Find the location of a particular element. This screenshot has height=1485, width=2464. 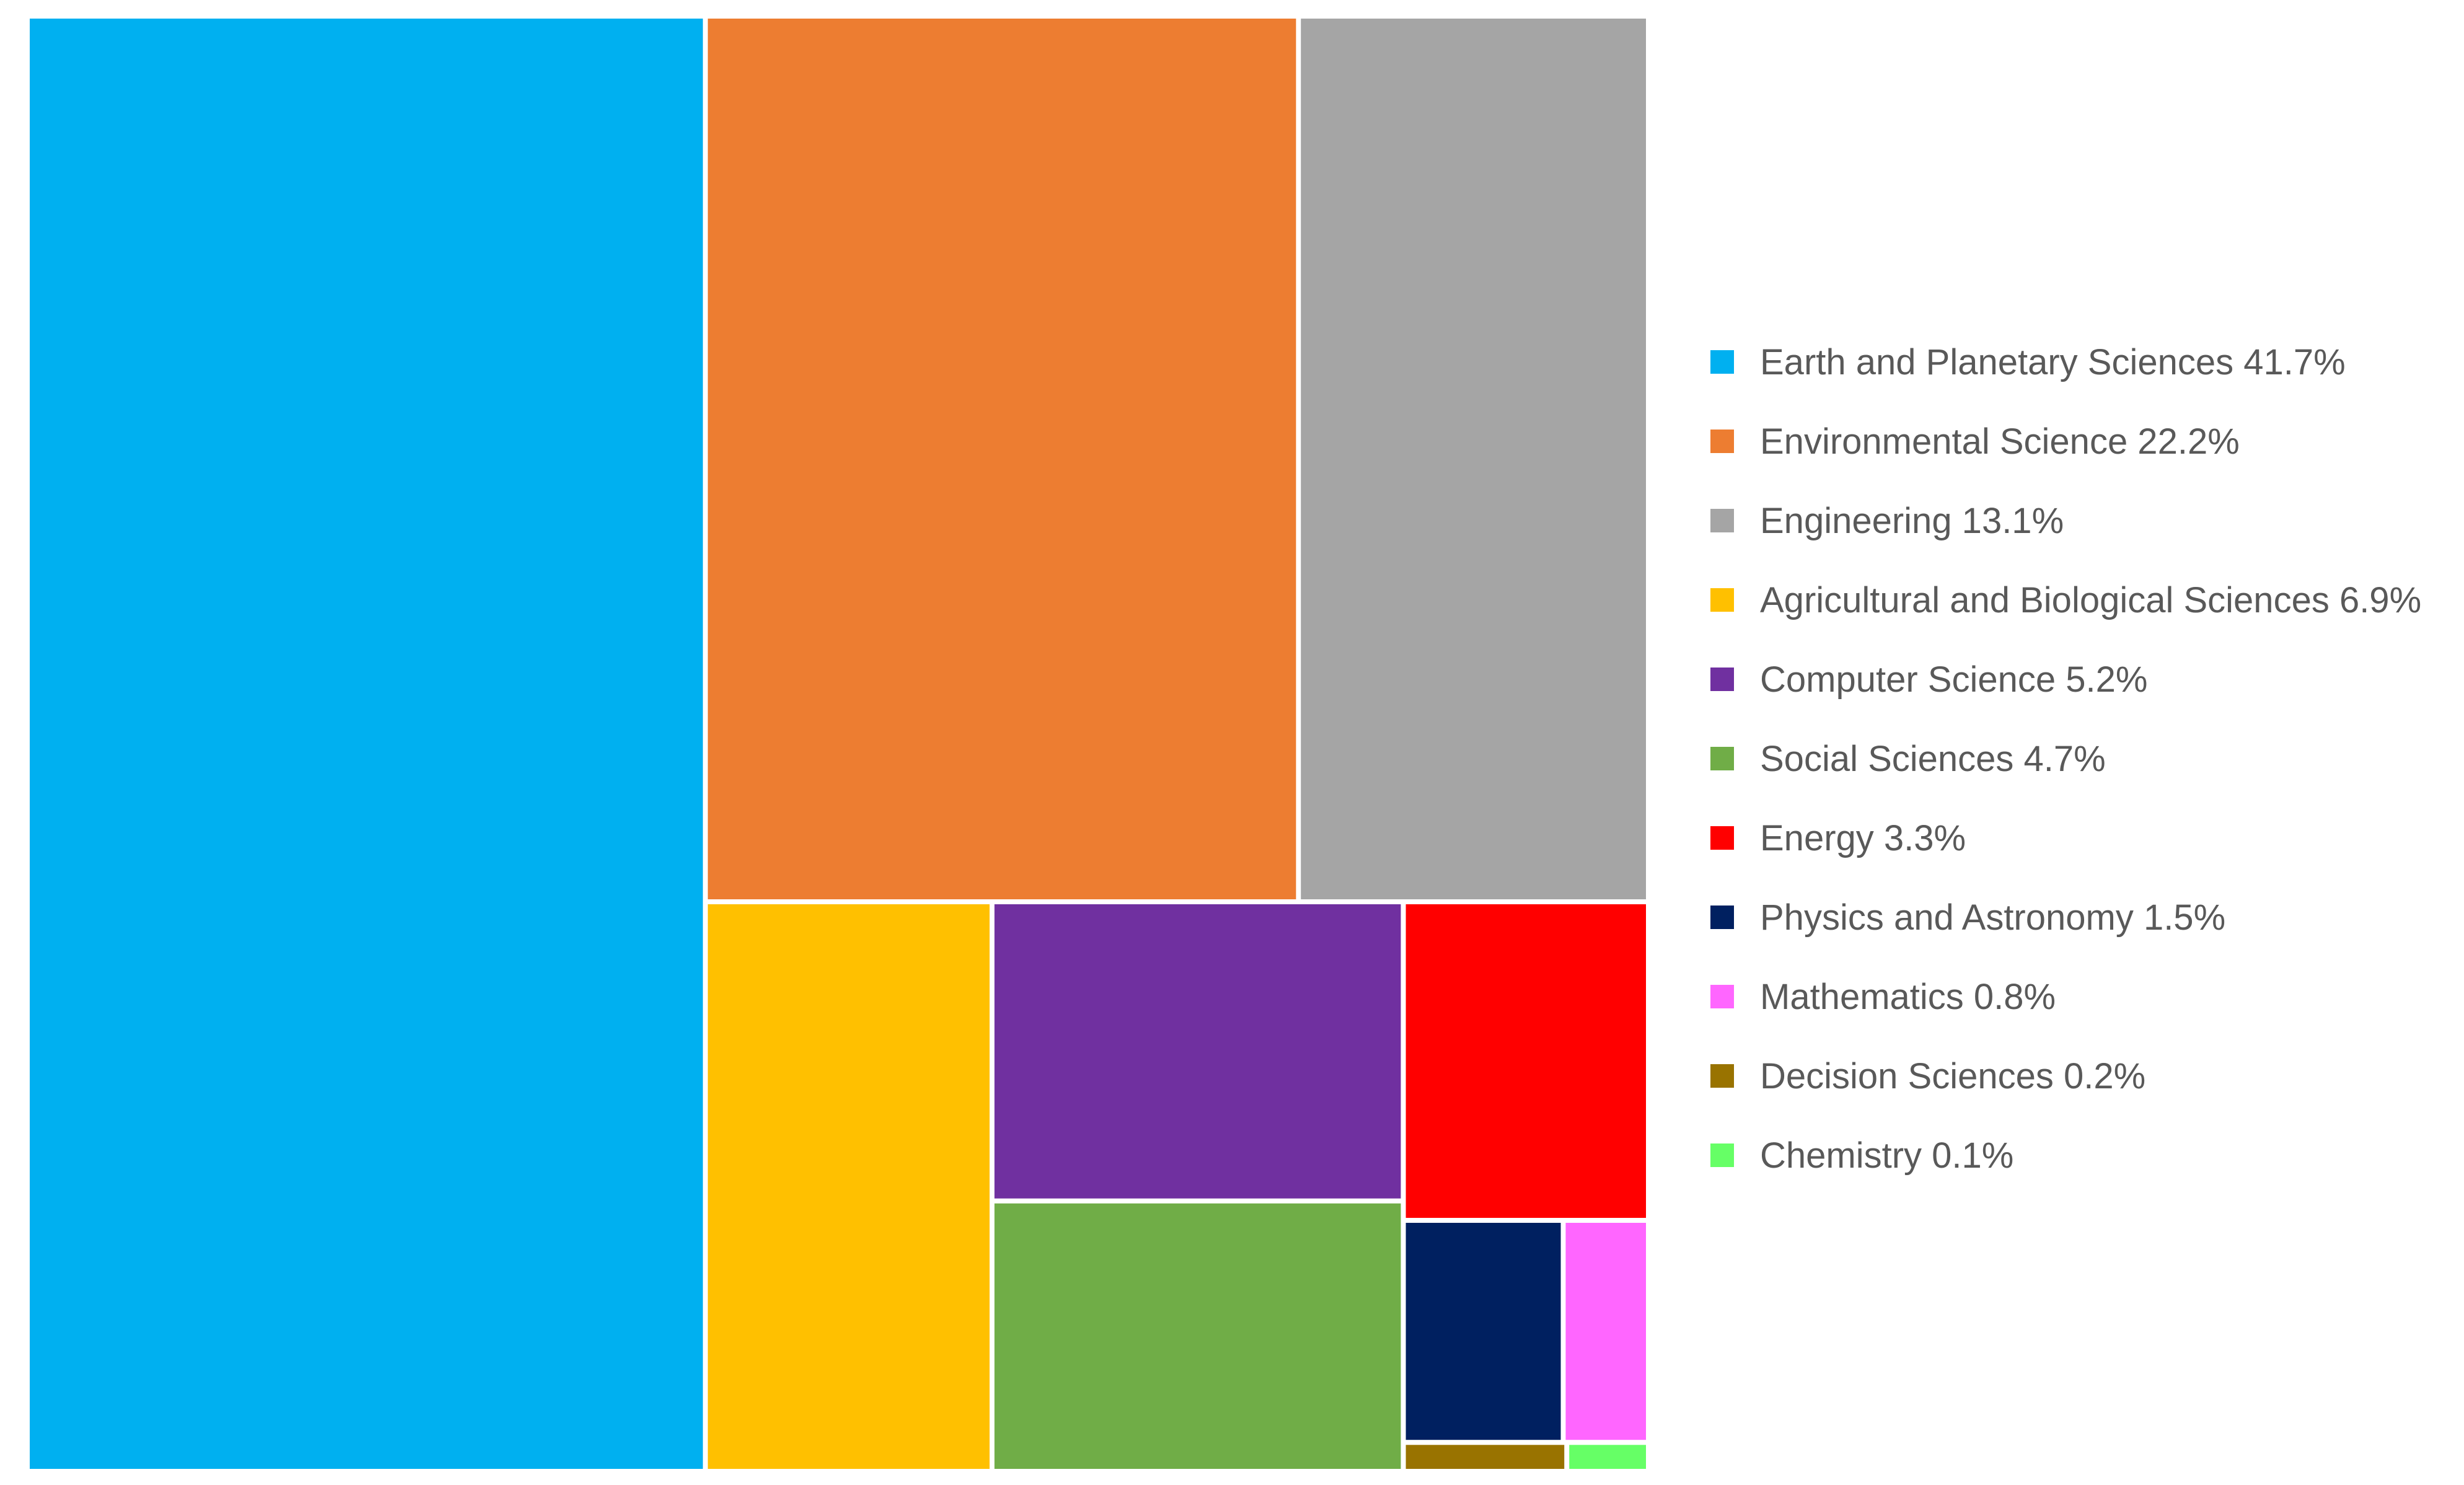

legend-item: Earth and Planetary Sciences 41.7% is located at coordinates (2082, 362).